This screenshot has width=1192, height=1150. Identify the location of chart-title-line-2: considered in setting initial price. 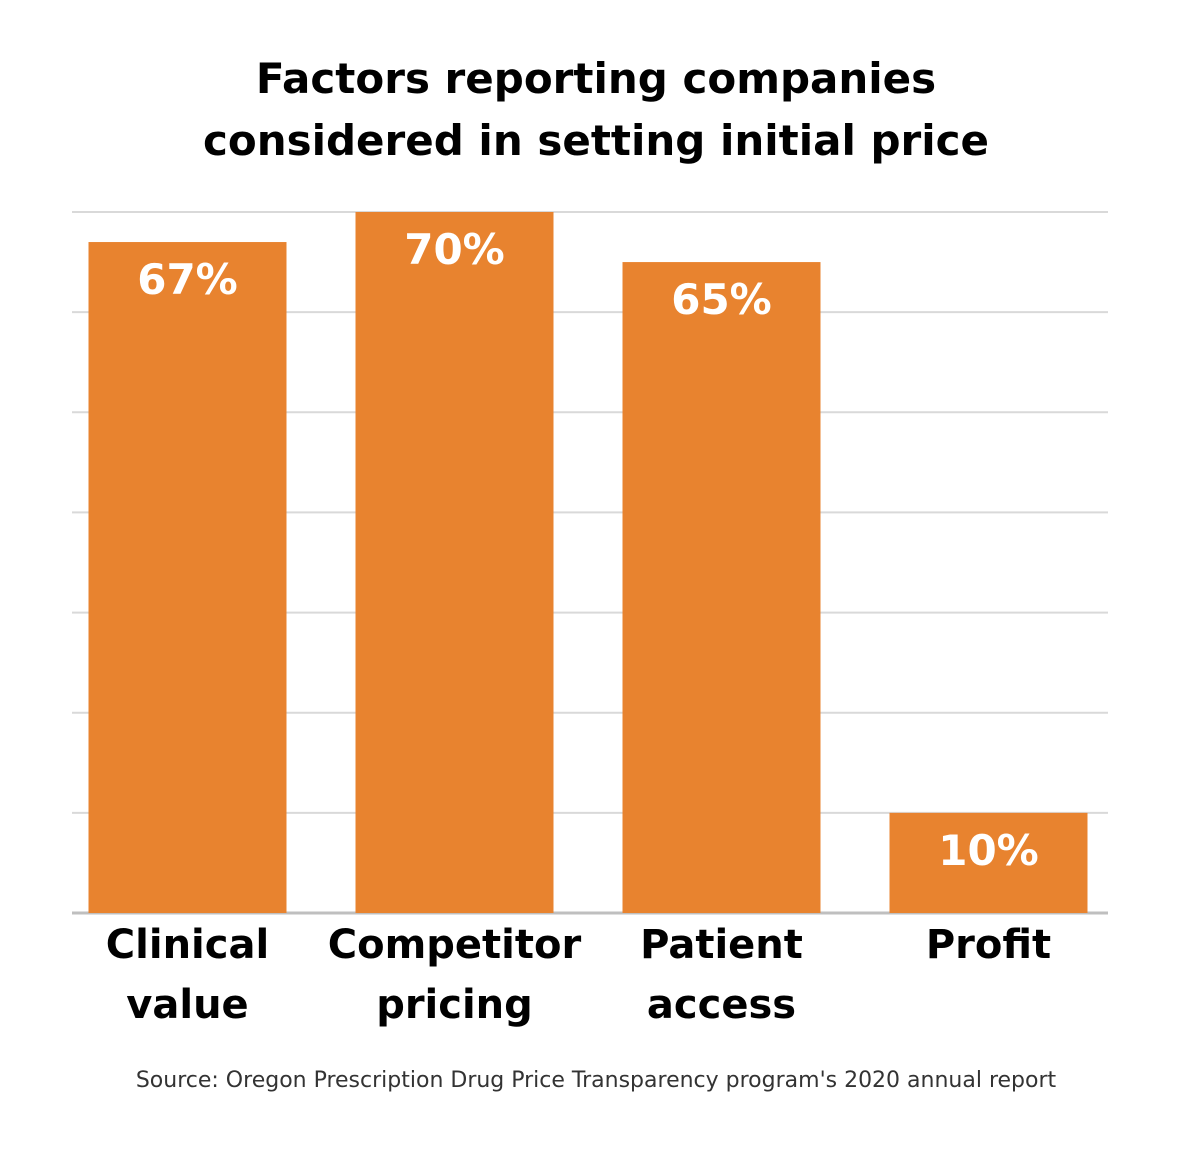
(596, 140).